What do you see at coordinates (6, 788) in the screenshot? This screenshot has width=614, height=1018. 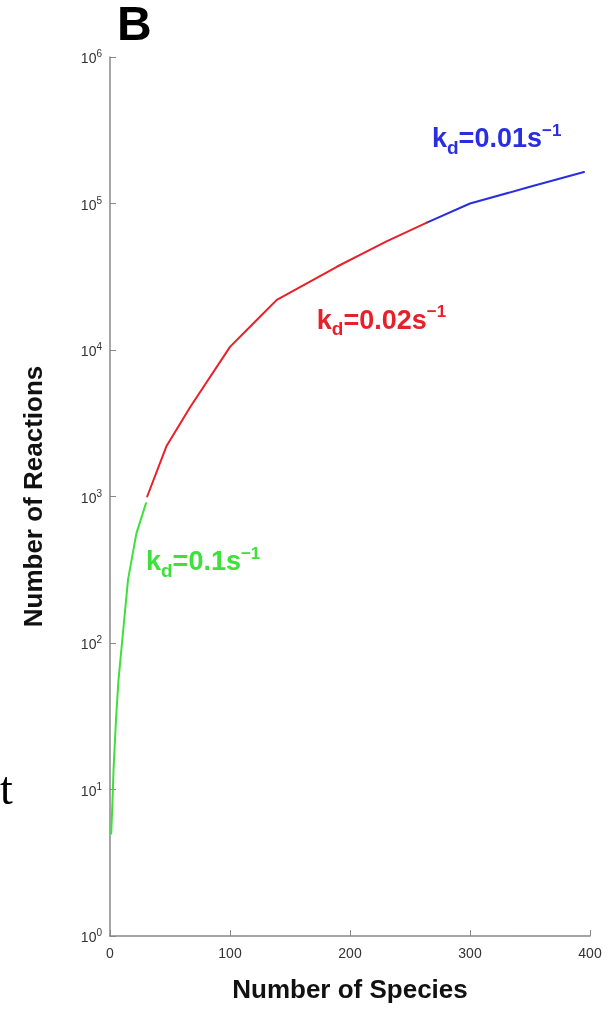 I see `text: t` at bounding box center [6, 788].